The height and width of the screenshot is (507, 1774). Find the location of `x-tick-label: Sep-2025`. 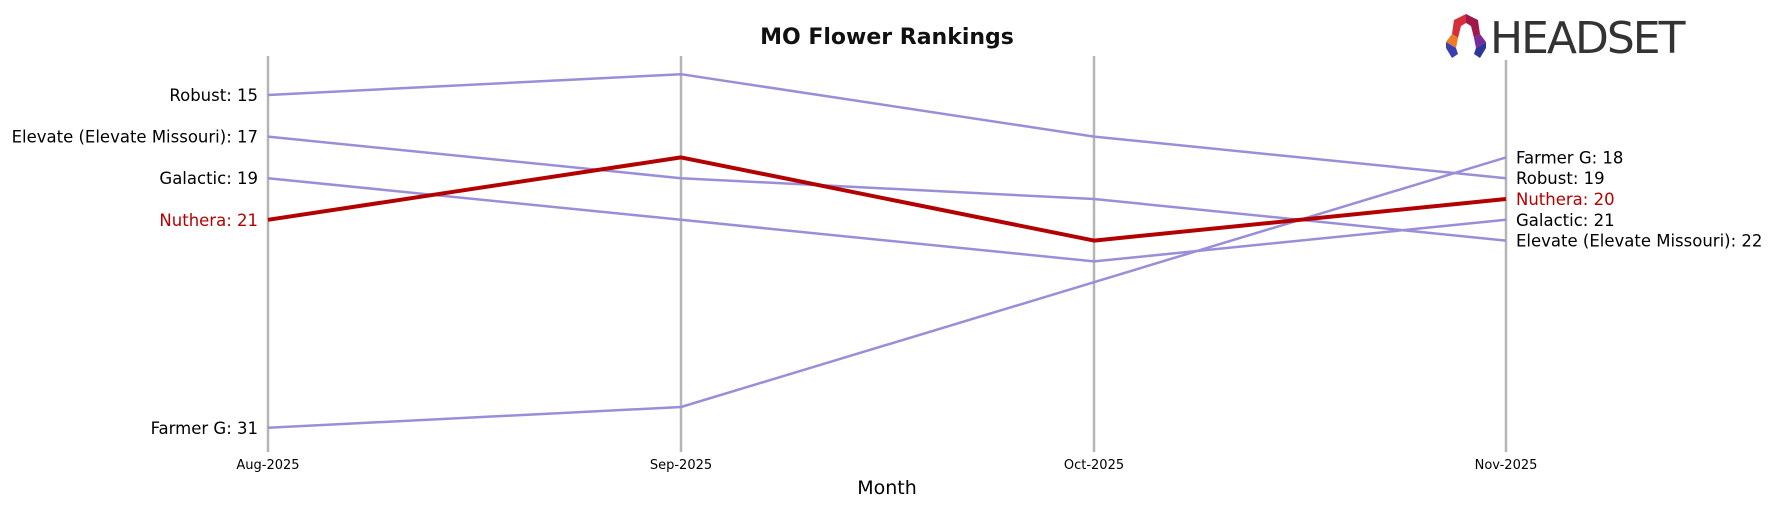

x-tick-label: Sep-2025 is located at coordinates (681, 465).